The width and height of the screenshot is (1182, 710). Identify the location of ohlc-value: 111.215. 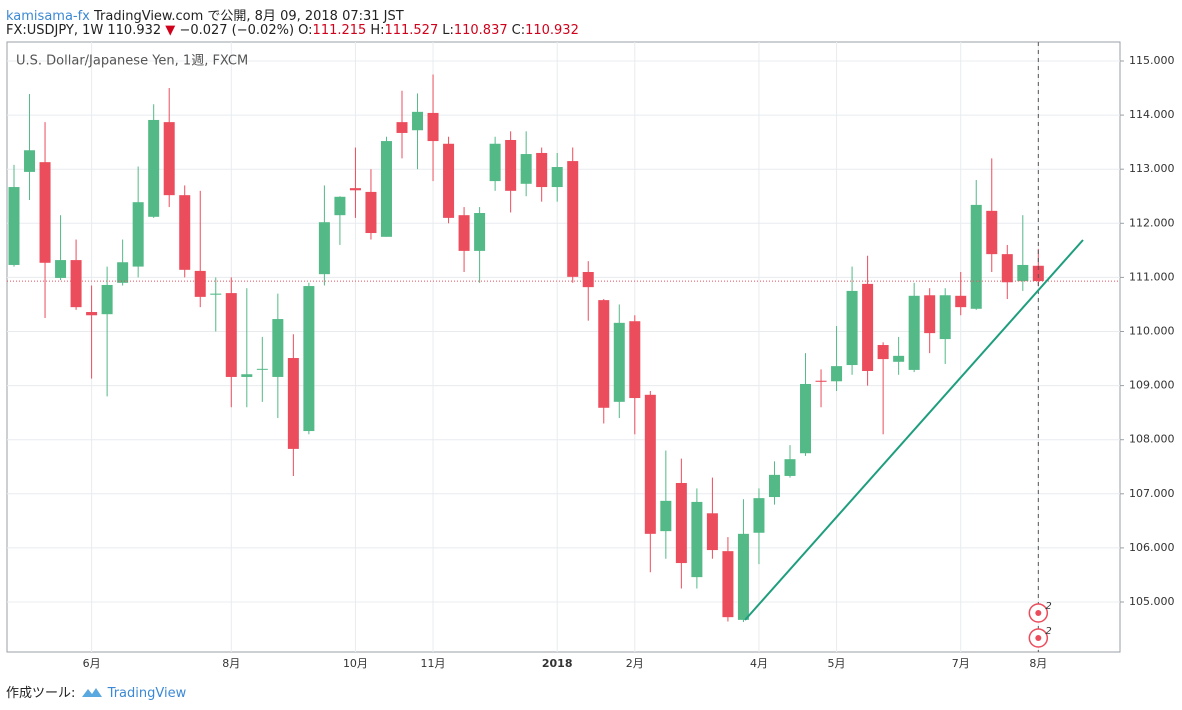
(339, 30).